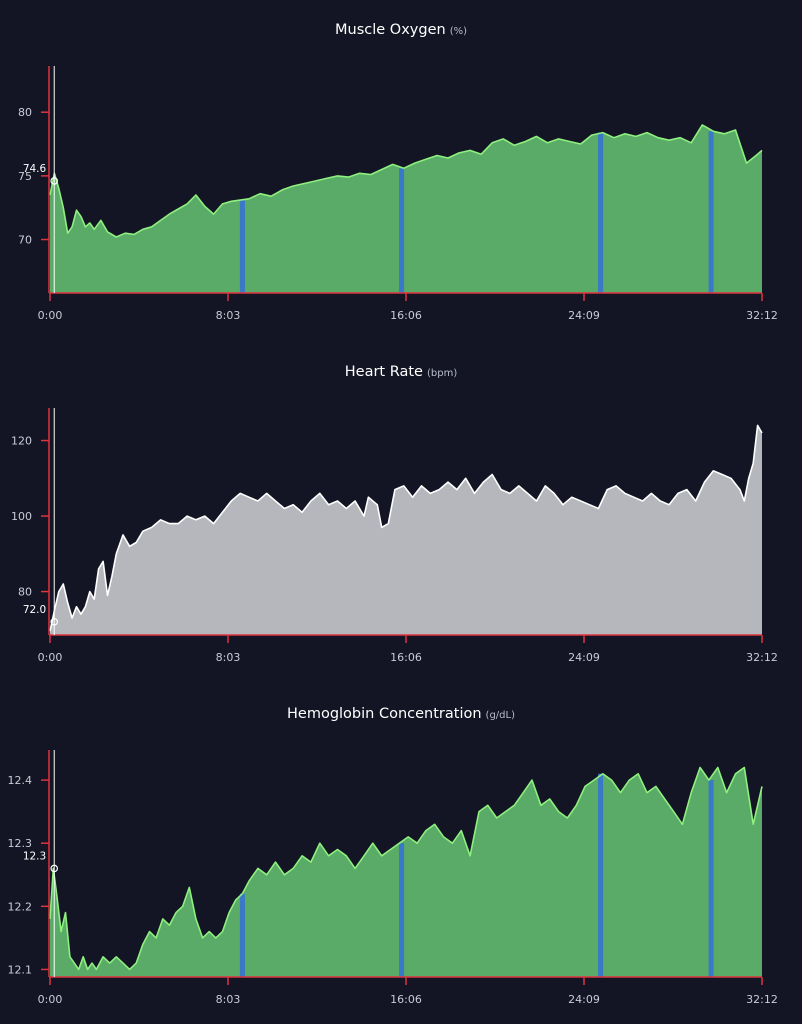 This screenshot has width=802, height=1024. What do you see at coordinates (383, 372) in the screenshot?
I see `hr-title-text: Heart Rate` at bounding box center [383, 372].